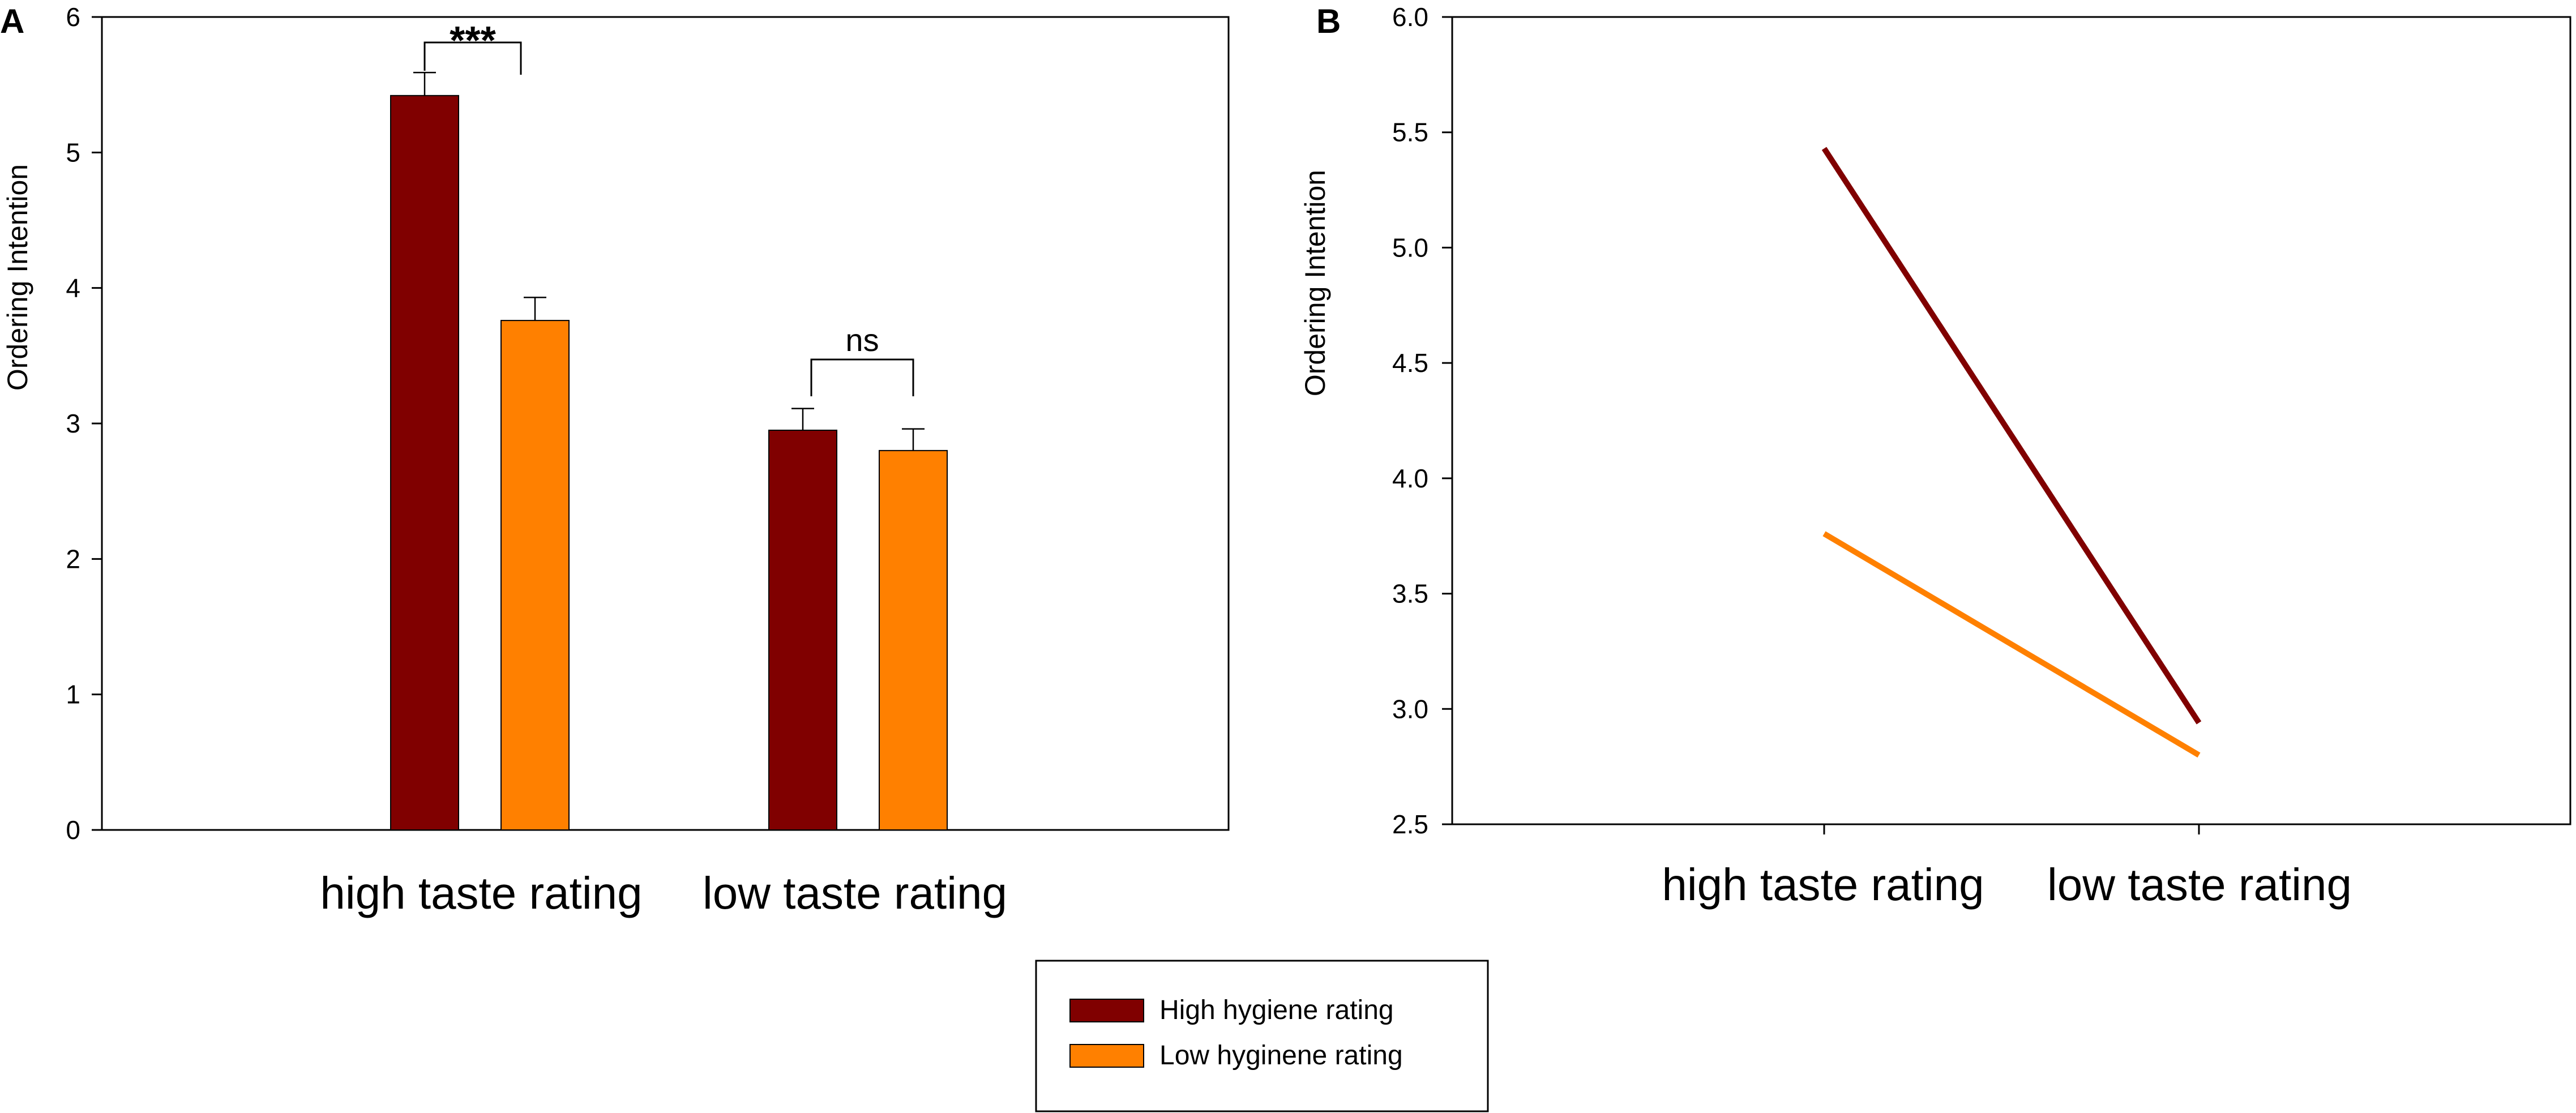  What do you see at coordinates (2011, 829) in the screenshot?
I see `panel-b-x-ticks` at bounding box center [2011, 829].